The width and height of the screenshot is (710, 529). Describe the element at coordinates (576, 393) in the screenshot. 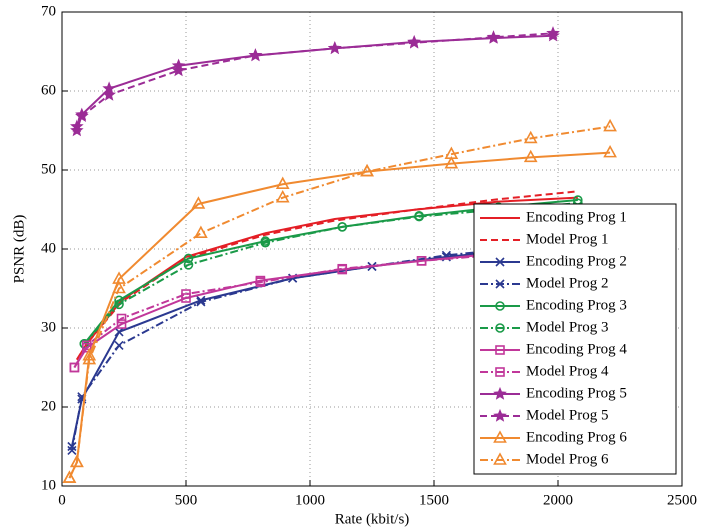

I see `legend-label: Encoding Prog 5` at that location.